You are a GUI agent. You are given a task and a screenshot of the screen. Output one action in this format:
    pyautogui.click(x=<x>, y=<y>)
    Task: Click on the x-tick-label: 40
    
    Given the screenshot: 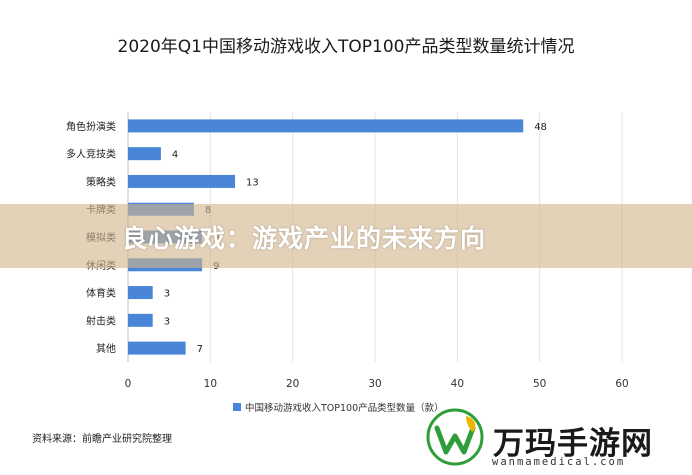 What is the action you would take?
    pyautogui.click(x=457, y=384)
    